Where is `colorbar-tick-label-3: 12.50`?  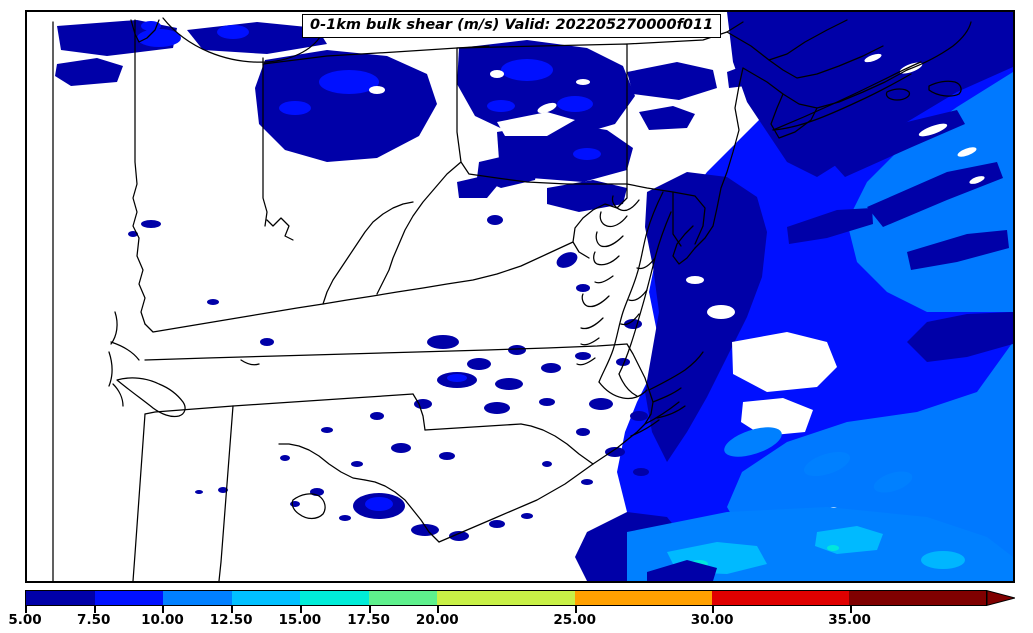 colorbar-tick-label-3: 12.50 is located at coordinates (231, 620).